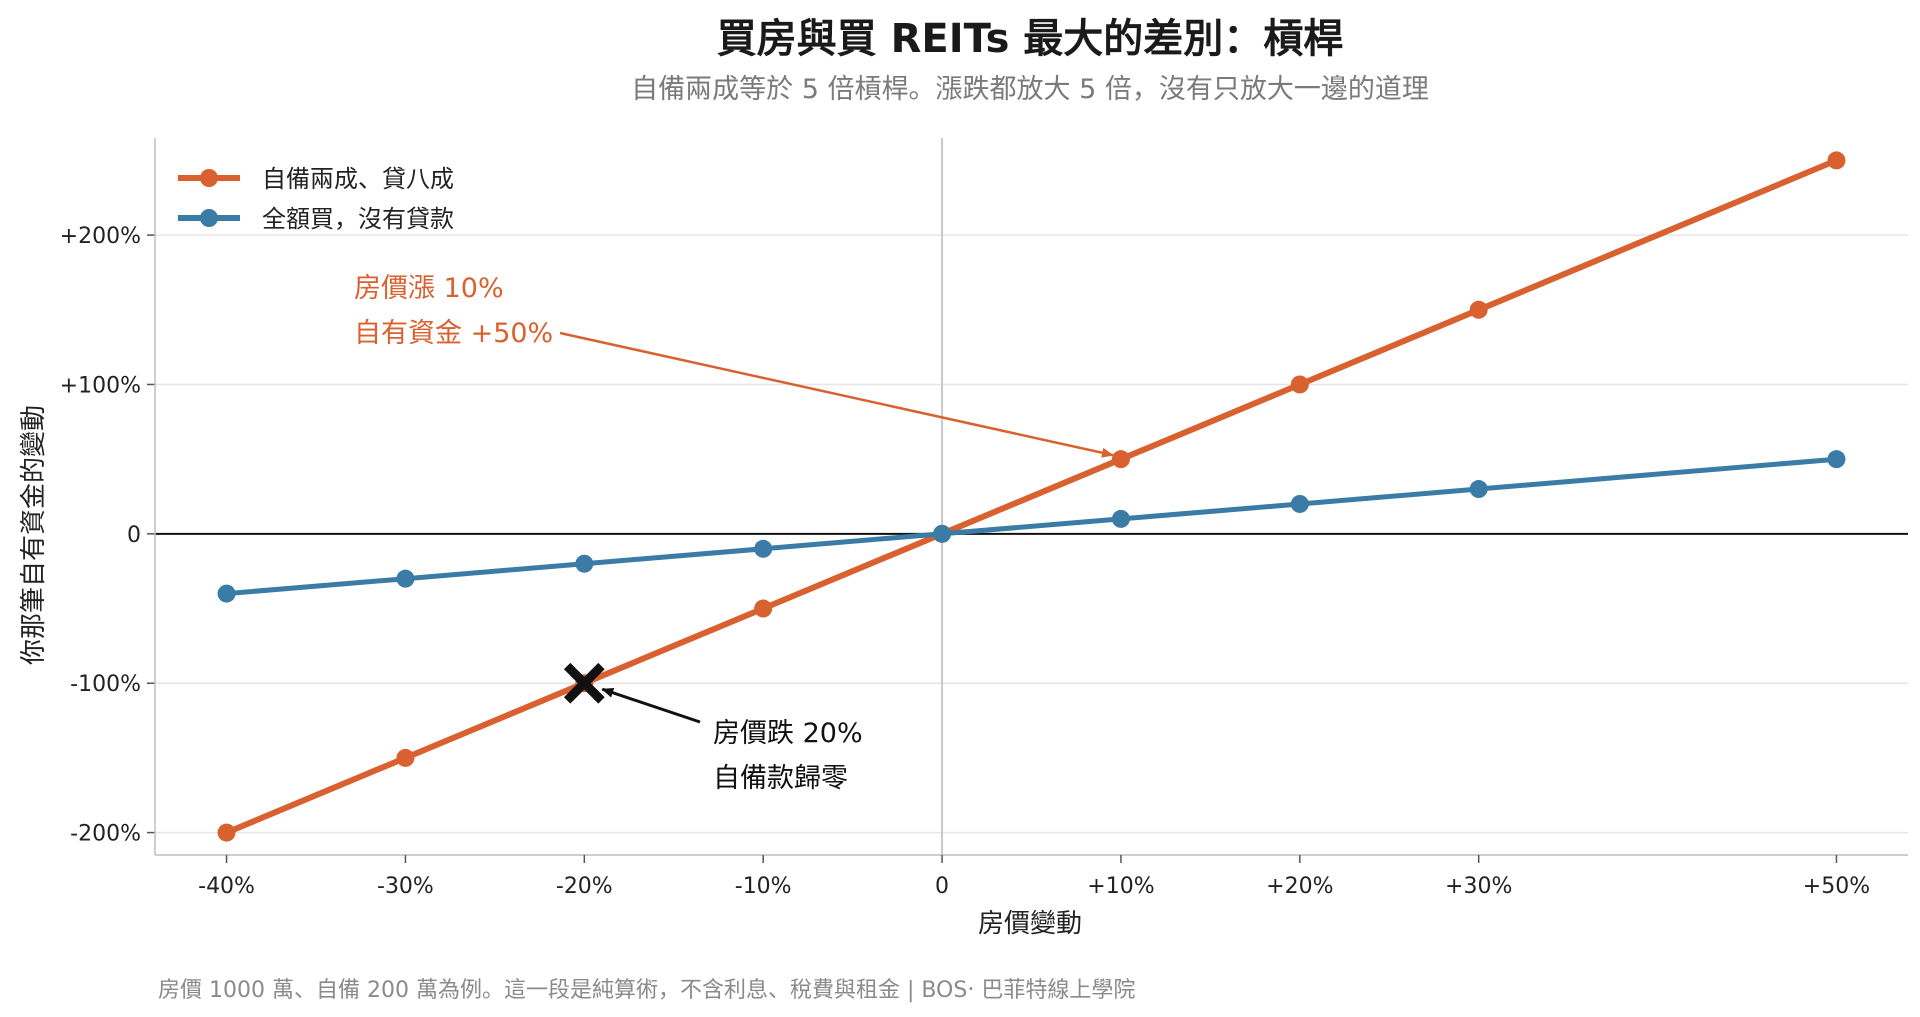 The width and height of the screenshot is (1920, 1017). I want to click on y-tick-label: -200%, so click(105, 834).